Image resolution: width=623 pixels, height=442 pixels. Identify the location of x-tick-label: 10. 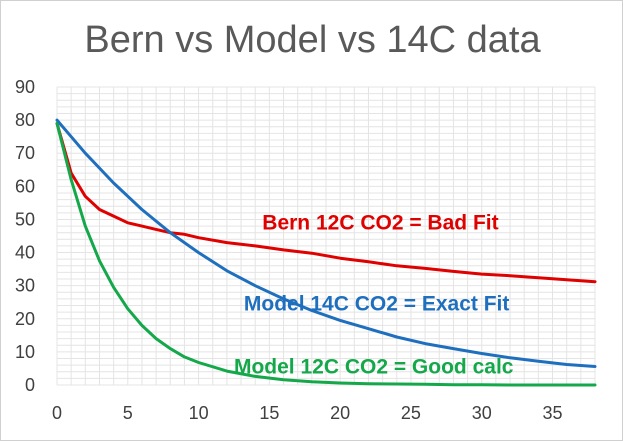
(199, 413).